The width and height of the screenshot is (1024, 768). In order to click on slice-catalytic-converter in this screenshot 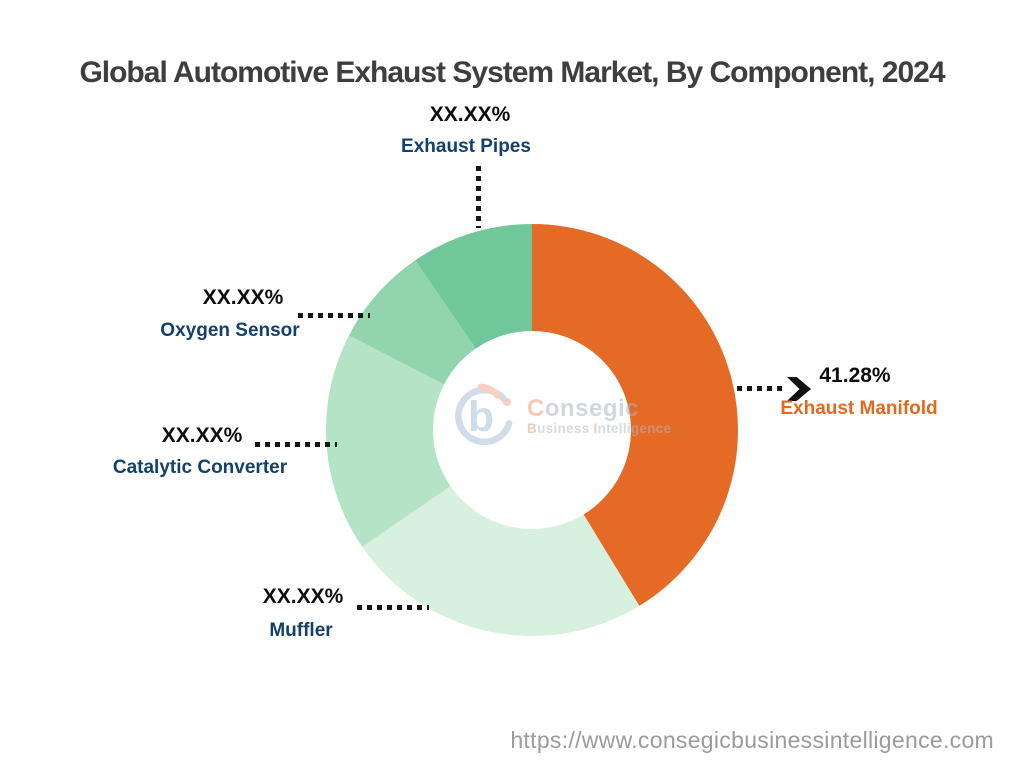, I will do `click(388, 441)`.